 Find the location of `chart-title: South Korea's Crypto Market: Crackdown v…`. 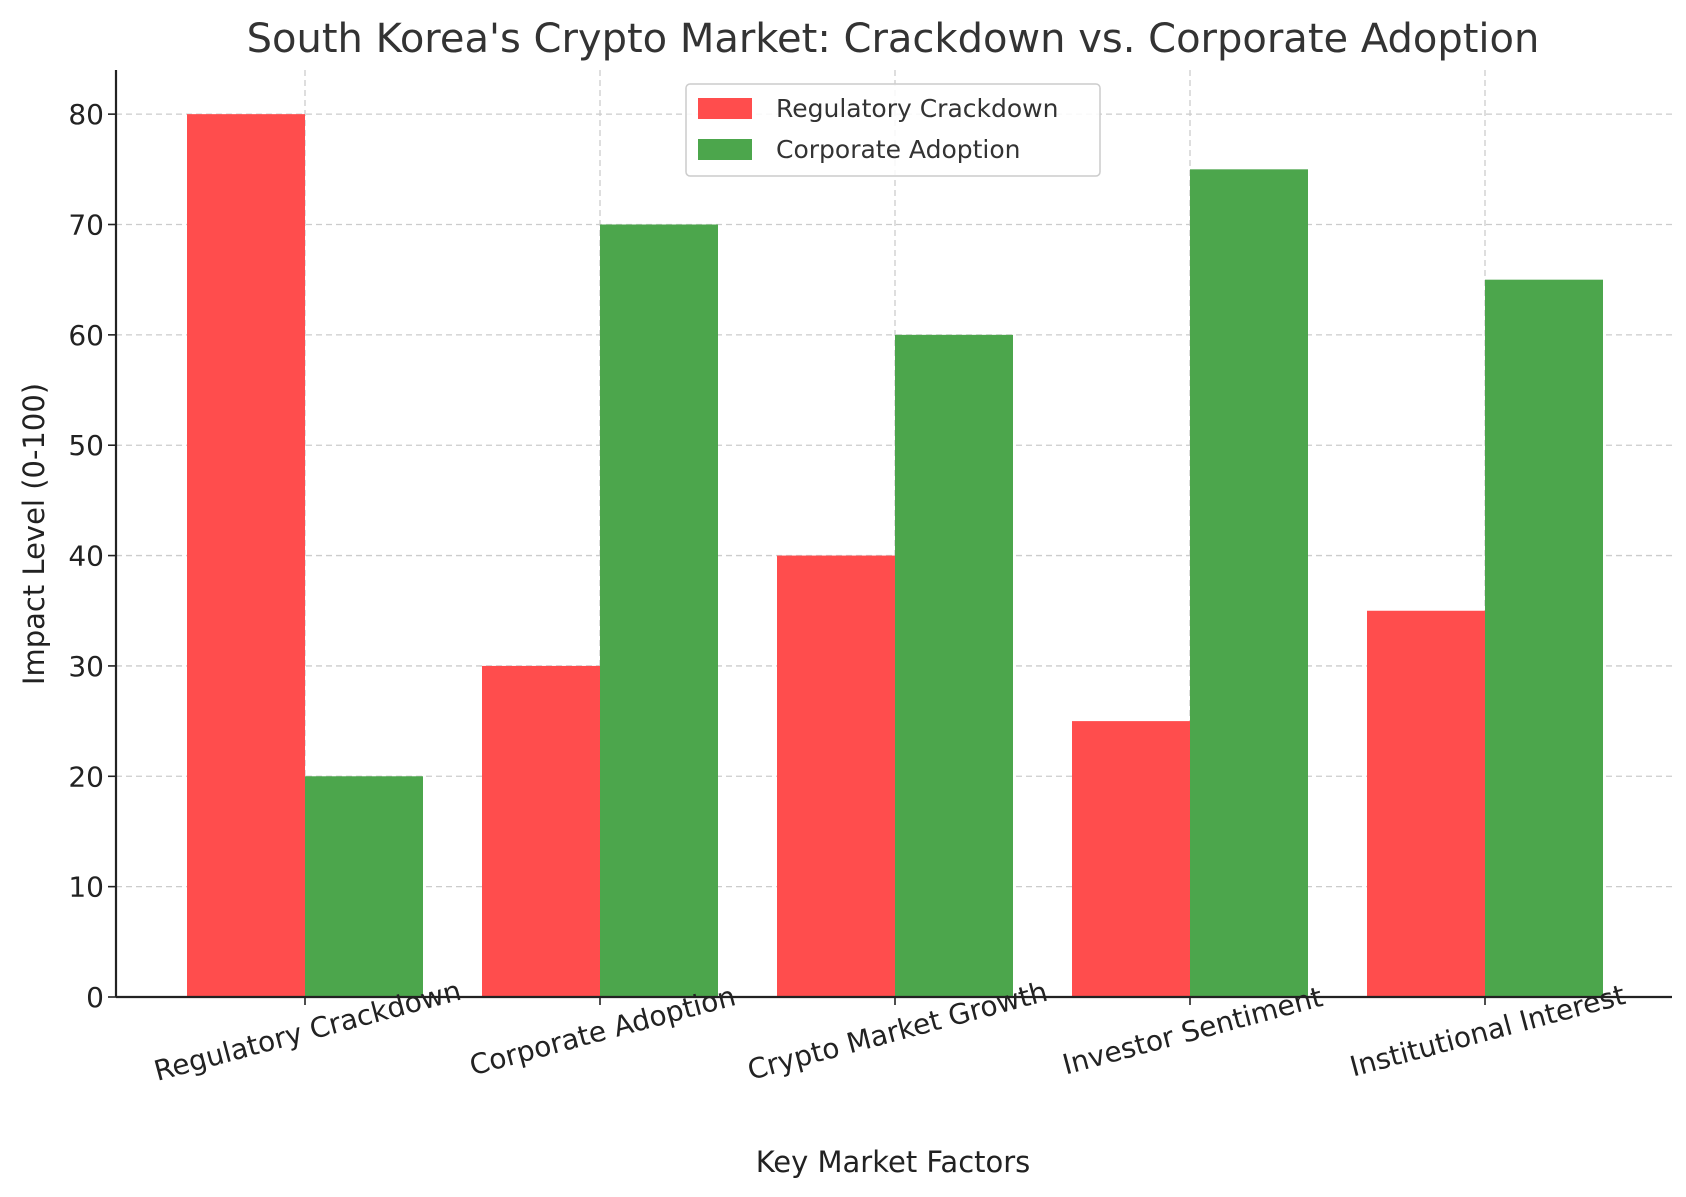

chart-title: South Korea's Crypto Market: Crackdown v… is located at coordinates (893, 39).